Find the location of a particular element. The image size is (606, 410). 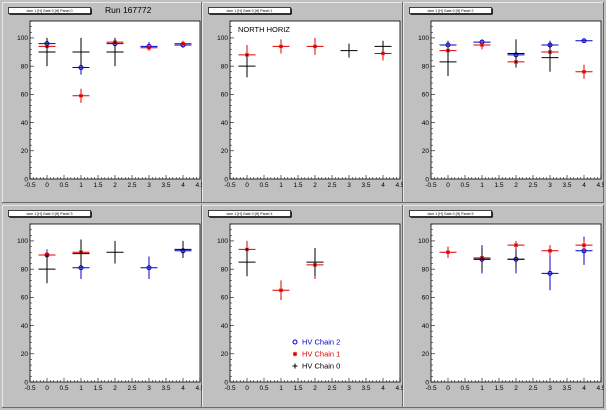

panel-title-text: dcm 1 [H] Gate 0 [H] Panel 0 is located at coordinates (50, 11).